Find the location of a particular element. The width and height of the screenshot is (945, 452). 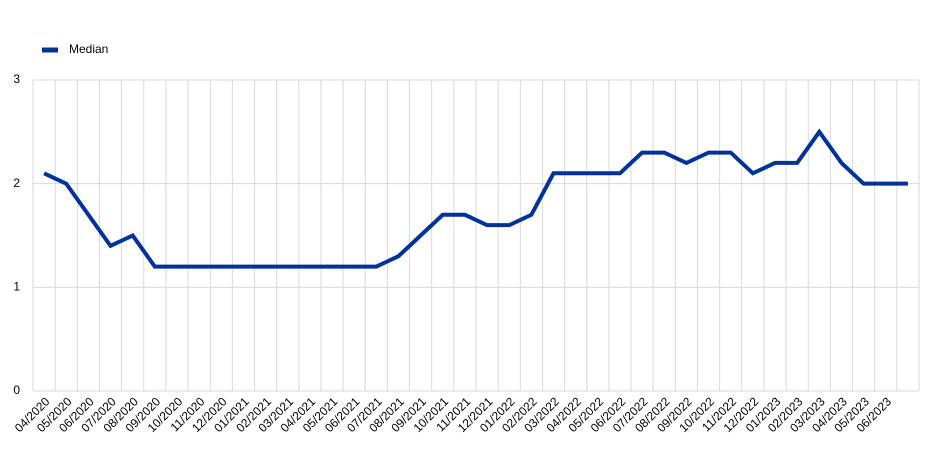

y-tick-label: 2 is located at coordinates (16, 183).